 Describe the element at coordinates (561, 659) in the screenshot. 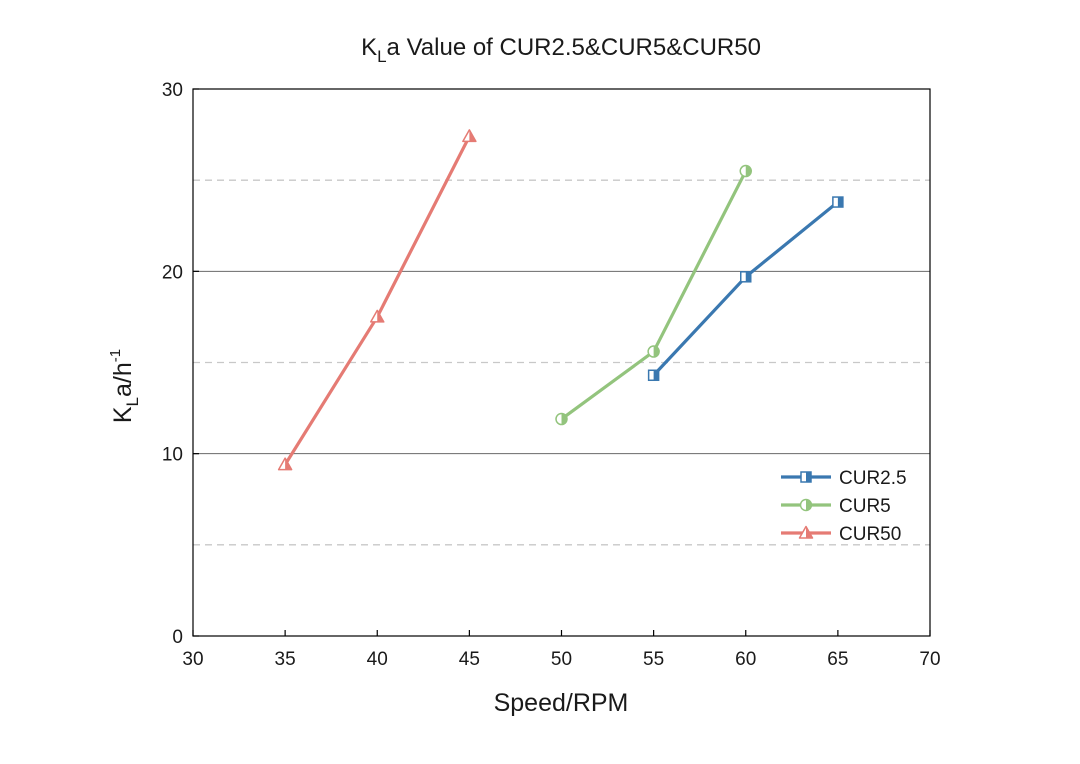

I see `x-tick-label: 50` at that location.